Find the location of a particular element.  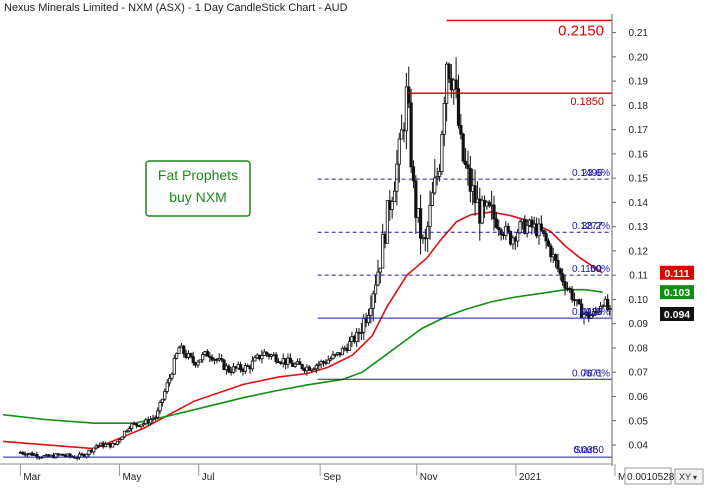

level-label: 0.1850 is located at coordinates (587, 102).